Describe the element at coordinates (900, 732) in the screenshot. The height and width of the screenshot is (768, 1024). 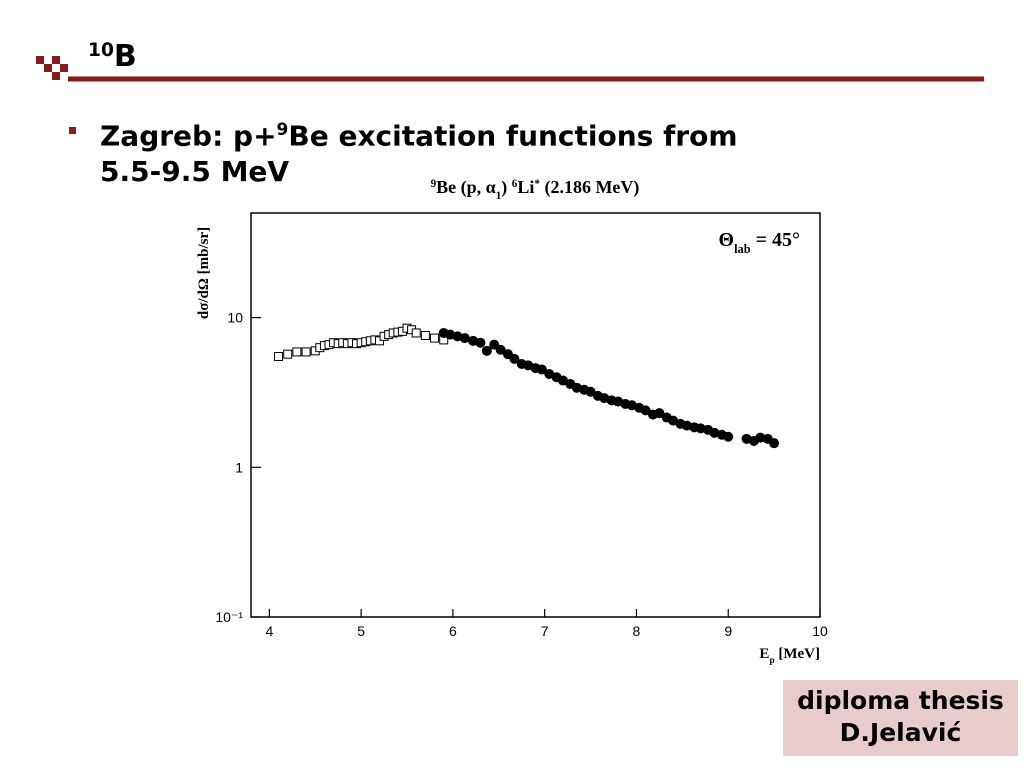
I see `footer-line: D.Jelavić` at that location.